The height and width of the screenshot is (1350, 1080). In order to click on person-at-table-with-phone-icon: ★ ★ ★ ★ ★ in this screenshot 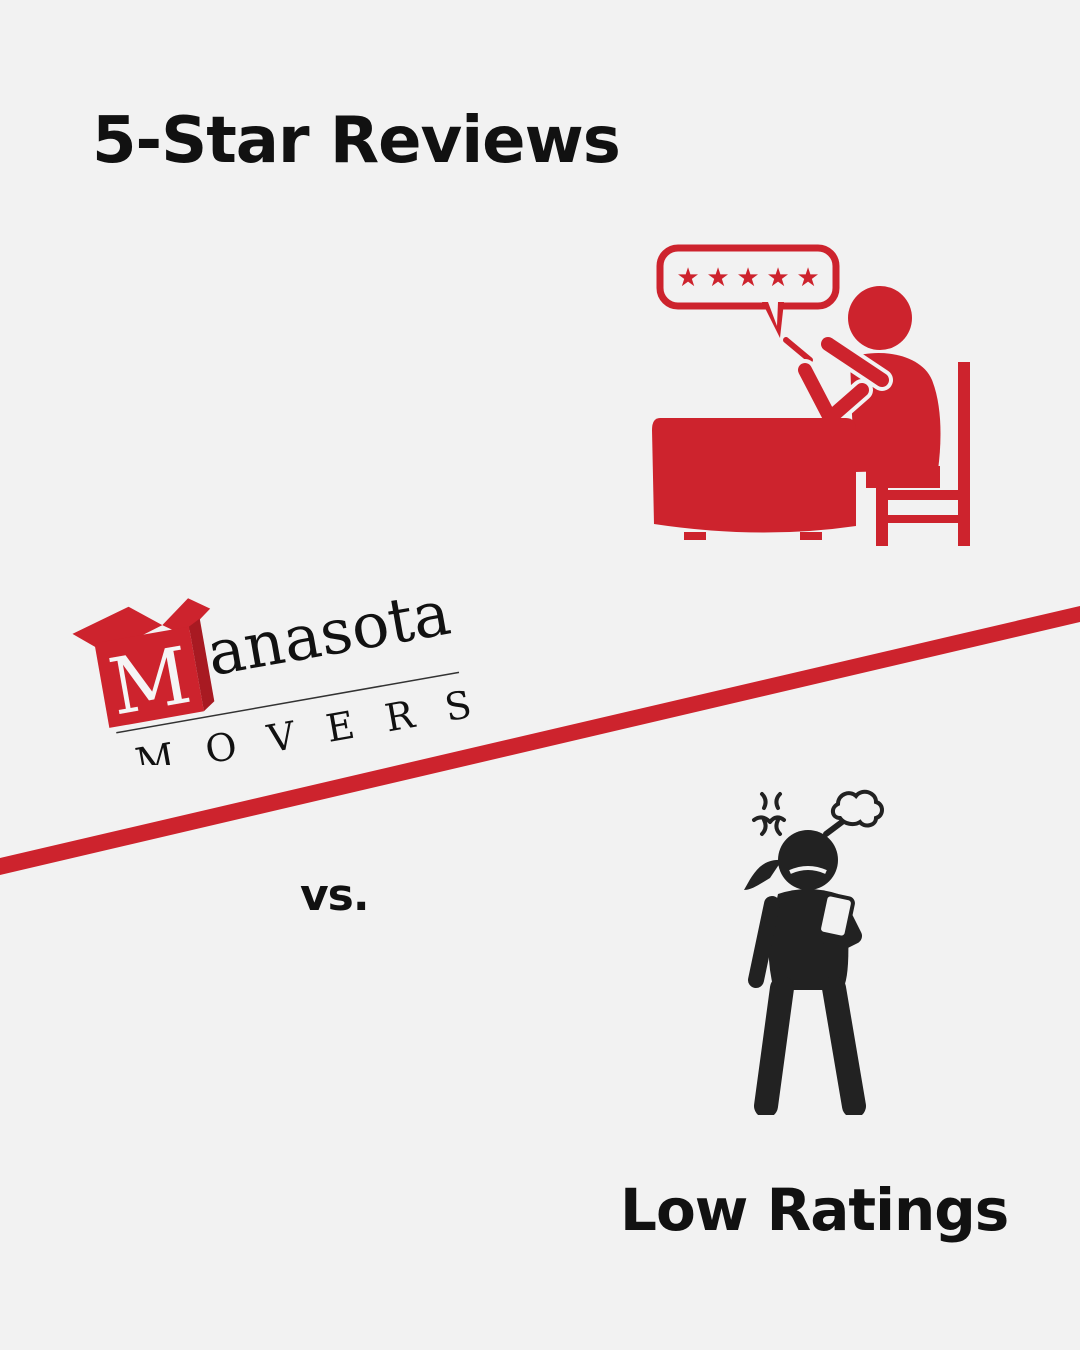, I will do `click(811, 395)`.